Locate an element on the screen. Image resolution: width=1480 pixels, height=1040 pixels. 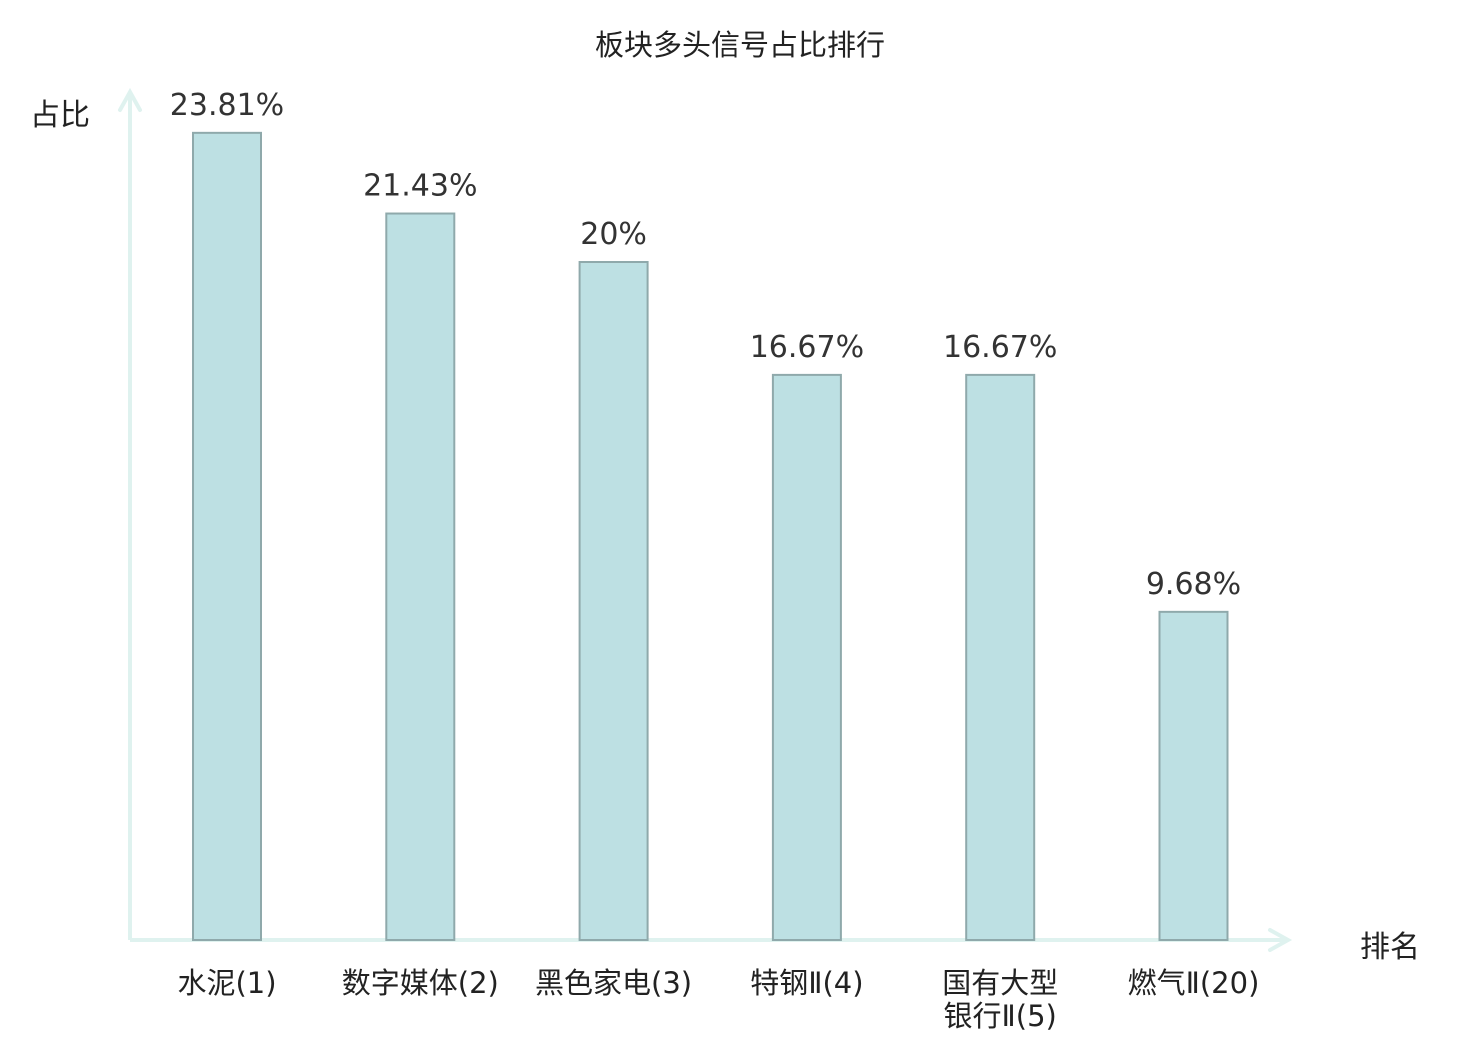
category-label-4: 特钢Ⅱ(4) is located at coordinates (806, 983).